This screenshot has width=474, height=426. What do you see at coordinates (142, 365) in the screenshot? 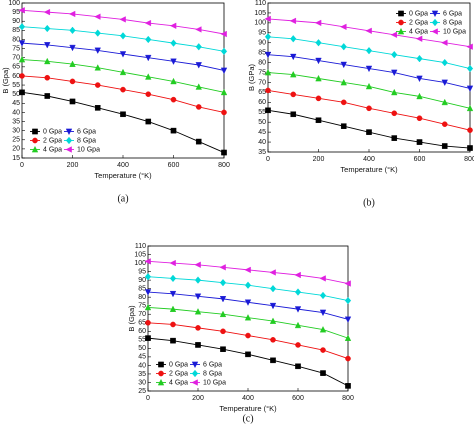
I see `y-tick-label: 40` at bounding box center [142, 365].